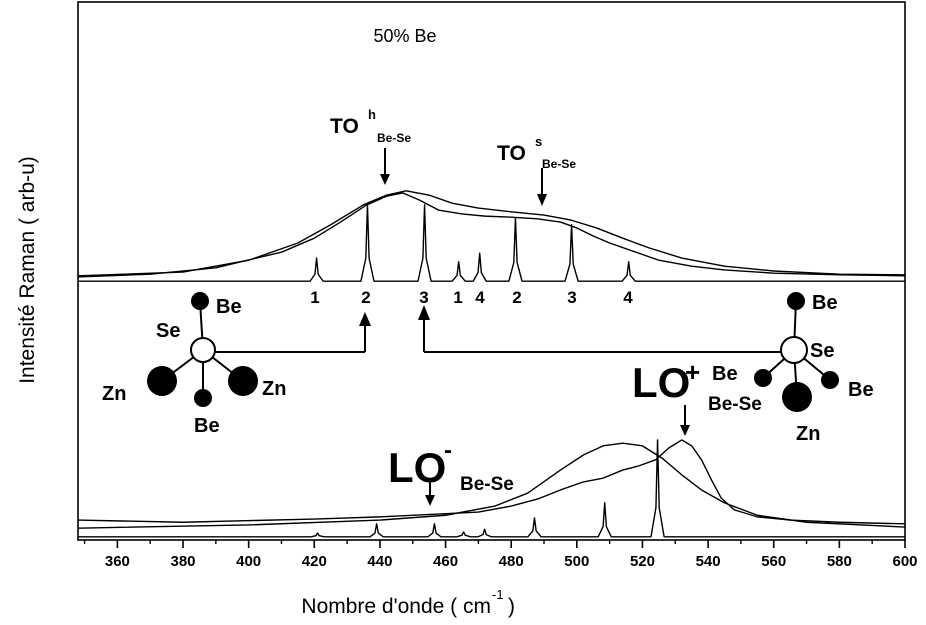 The height and width of the screenshot is (625, 926). Describe the element at coordinates (511, 606) in the screenshot. I see `x-axis-title-close: )` at that location.